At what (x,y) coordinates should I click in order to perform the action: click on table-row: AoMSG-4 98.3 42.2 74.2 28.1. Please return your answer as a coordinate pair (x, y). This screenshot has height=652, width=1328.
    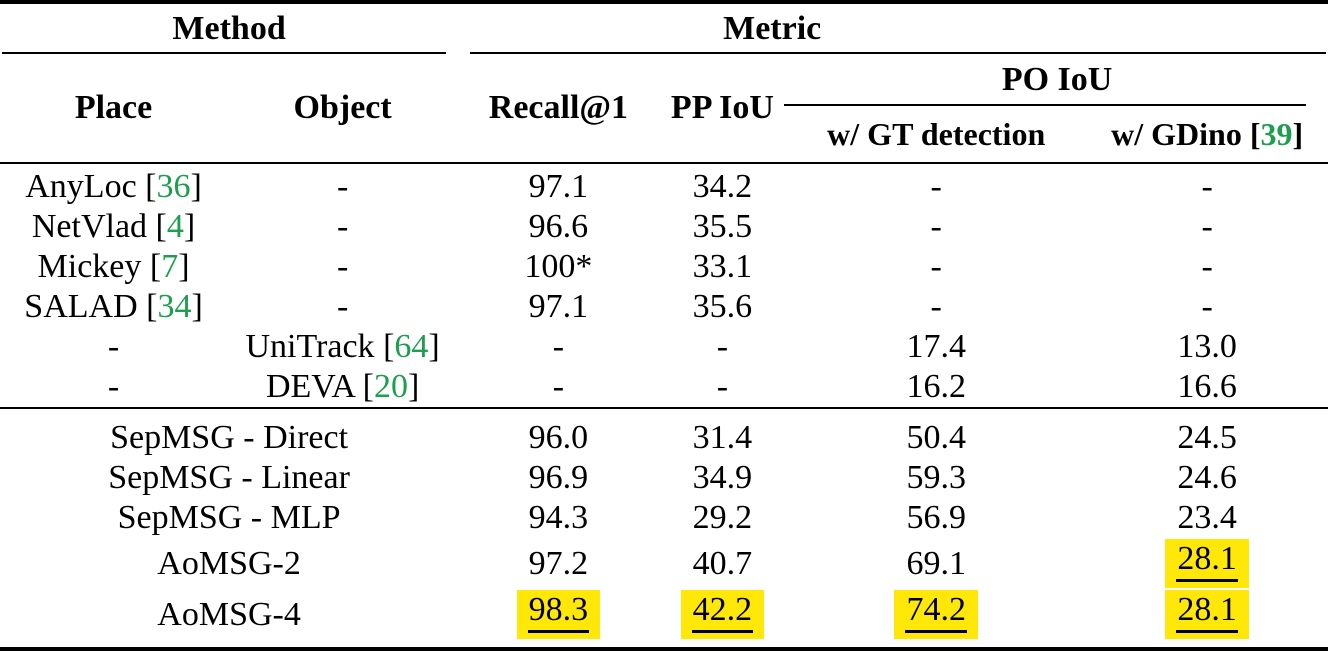
    Looking at the image, I should click on (664, 619).